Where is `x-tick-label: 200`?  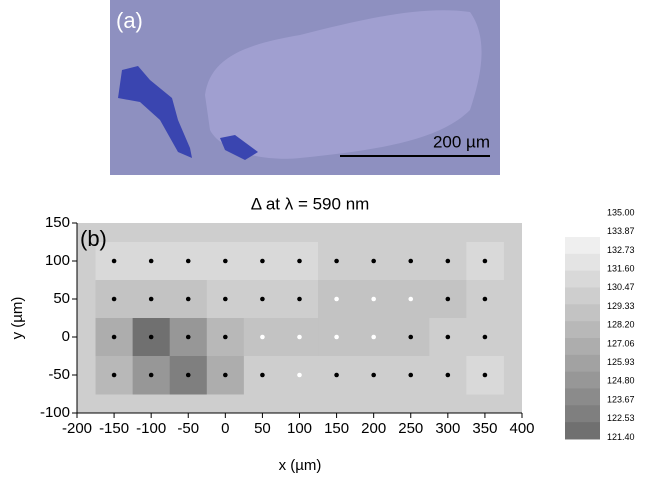 x-tick-label: 200 is located at coordinates (373, 428).